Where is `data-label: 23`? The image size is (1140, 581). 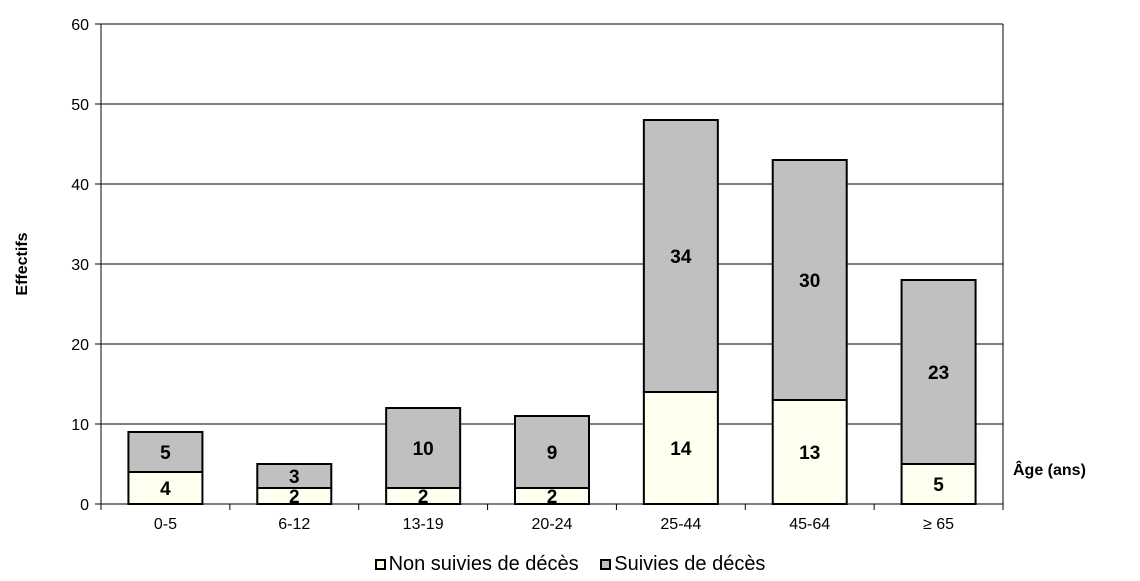
data-label: 23 is located at coordinates (938, 373).